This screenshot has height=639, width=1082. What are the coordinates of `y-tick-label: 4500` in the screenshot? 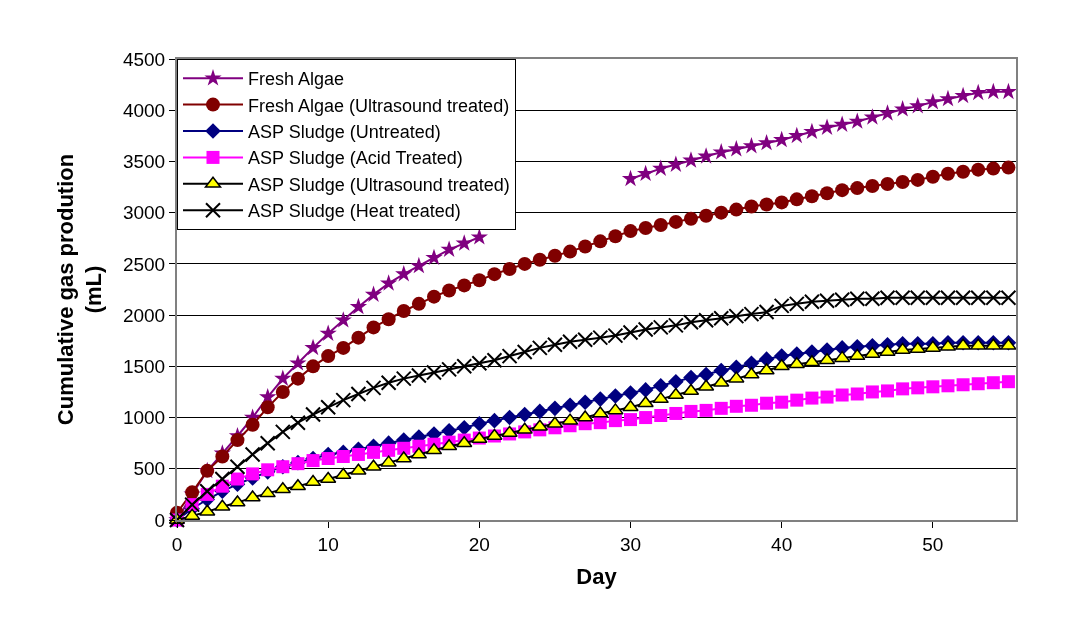 It's located at (144, 59).